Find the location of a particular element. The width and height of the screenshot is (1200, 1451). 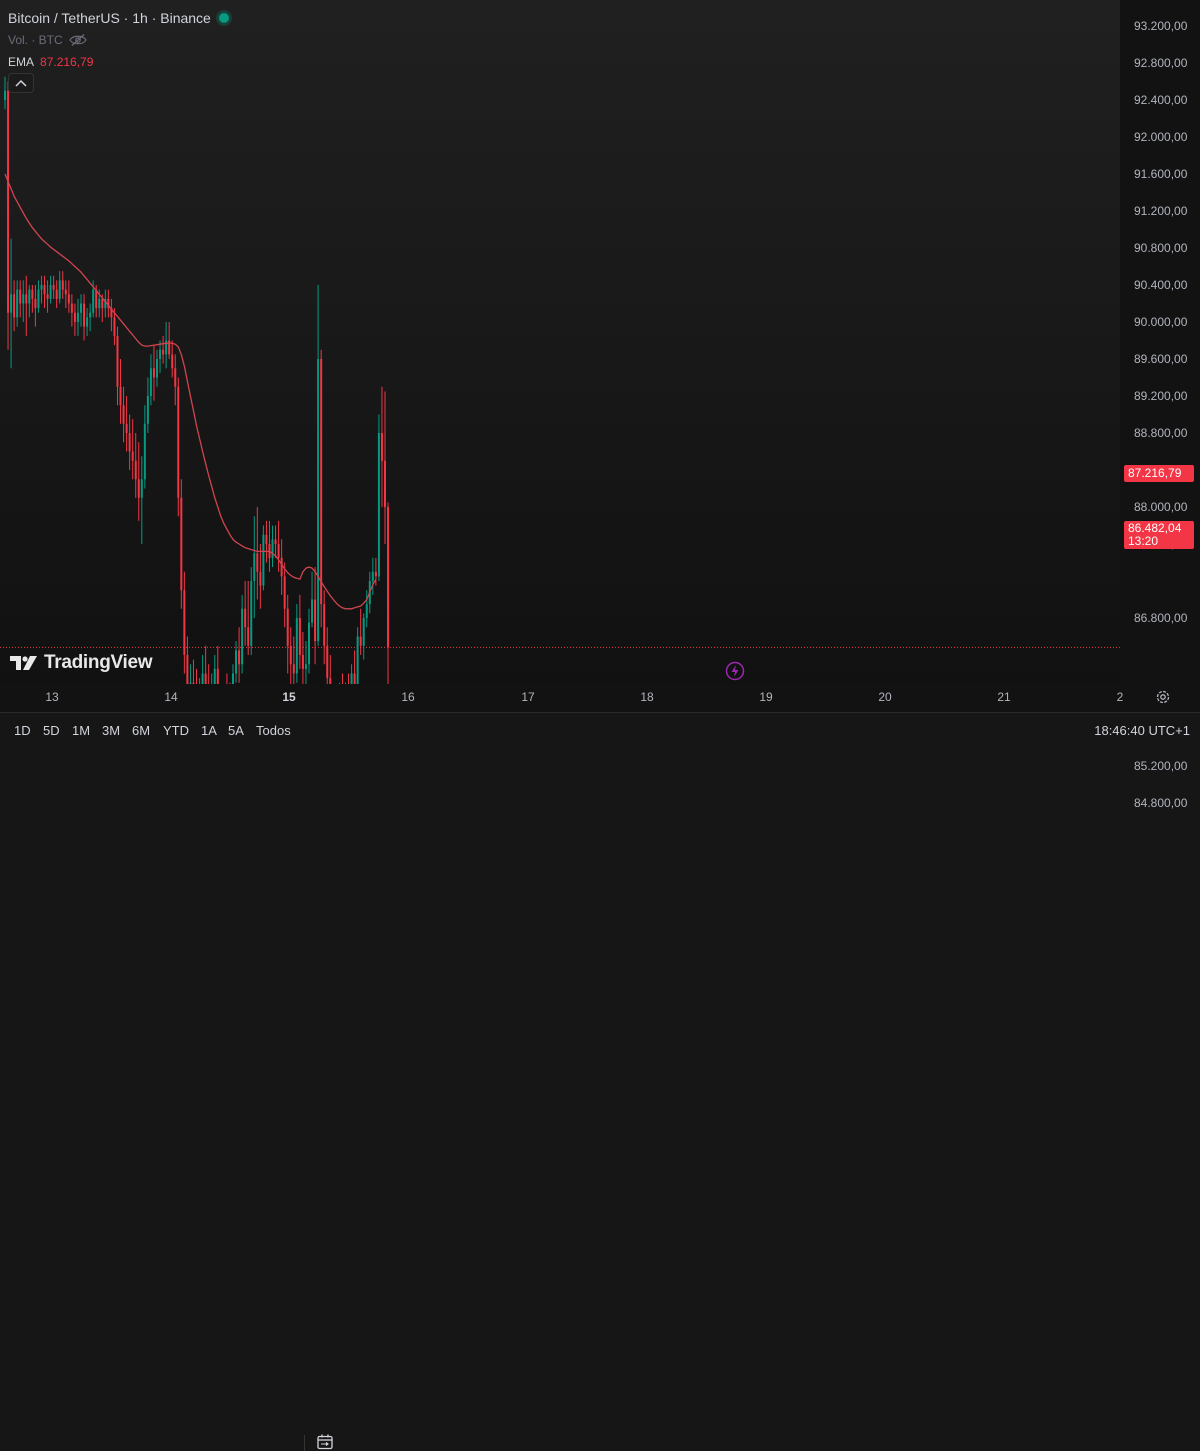

volume-row: Vol. · BTC is located at coordinates (118, 40).